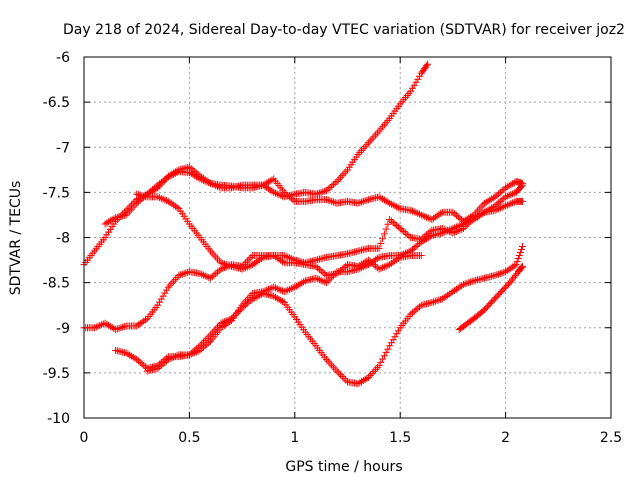 This screenshot has height=480, width=640. What do you see at coordinates (16, 238) in the screenshot?
I see `y-axis-label: SDTVAR / TECUs` at bounding box center [16, 238].